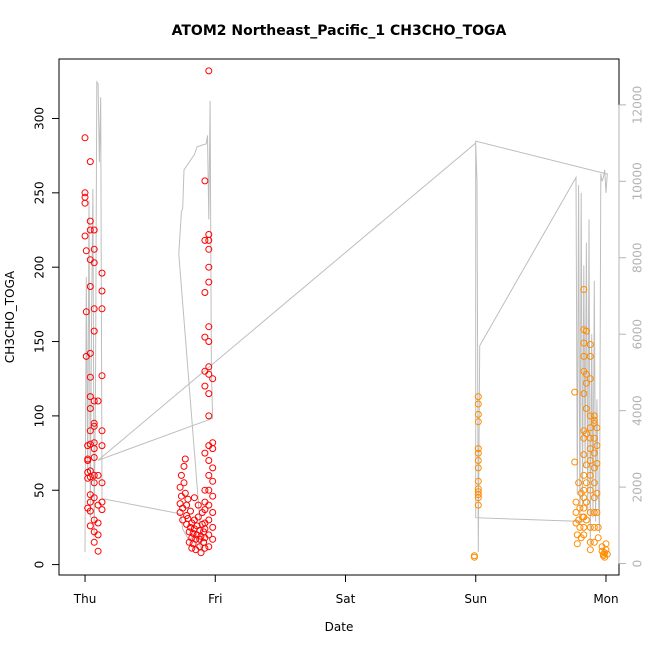 This screenshot has height=650, width=650. Describe the element at coordinates (346, 599) in the screenshot. I see `x-tick-label: Sat` at that location.